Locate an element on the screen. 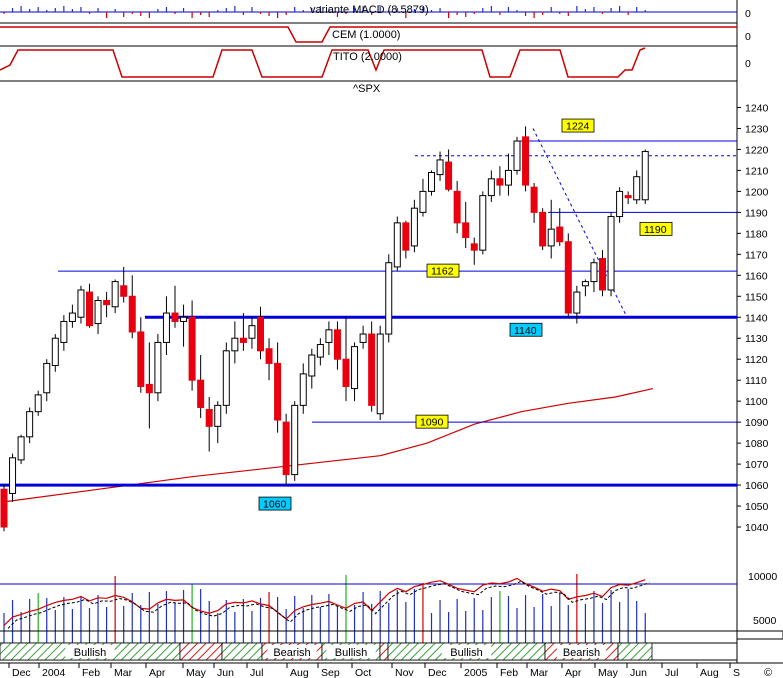 This screenshot has width=783, height=678. macd-axis-zero: 0 is located at coordinates (748, 14).